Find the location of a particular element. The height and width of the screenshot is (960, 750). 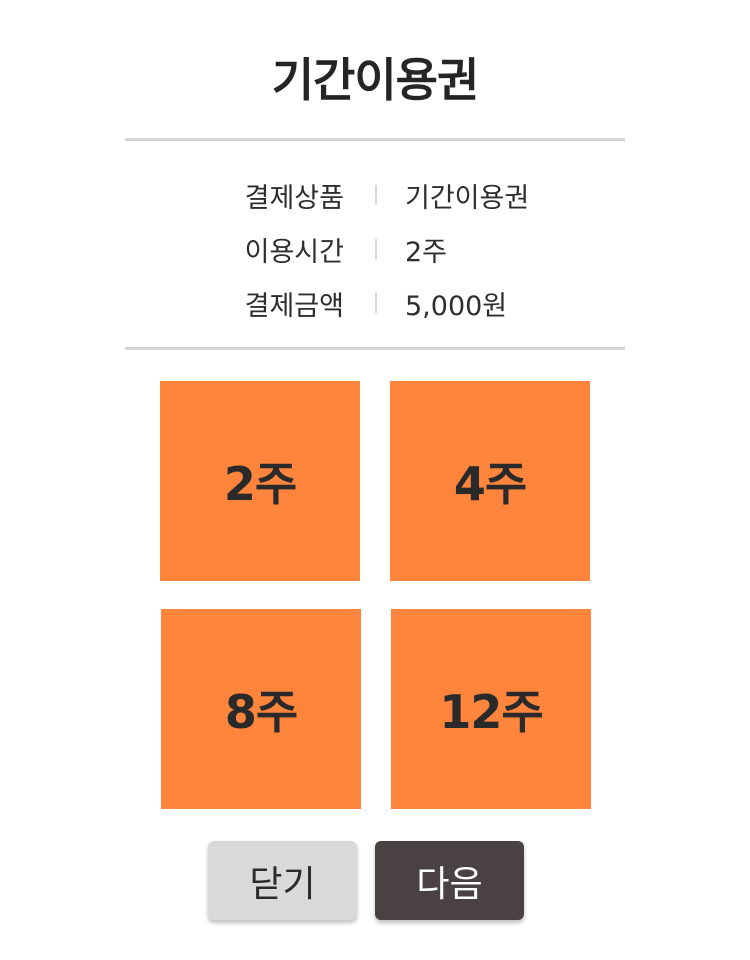

option-12-weeks-button: 12주 is located at coordinates (491, 709).